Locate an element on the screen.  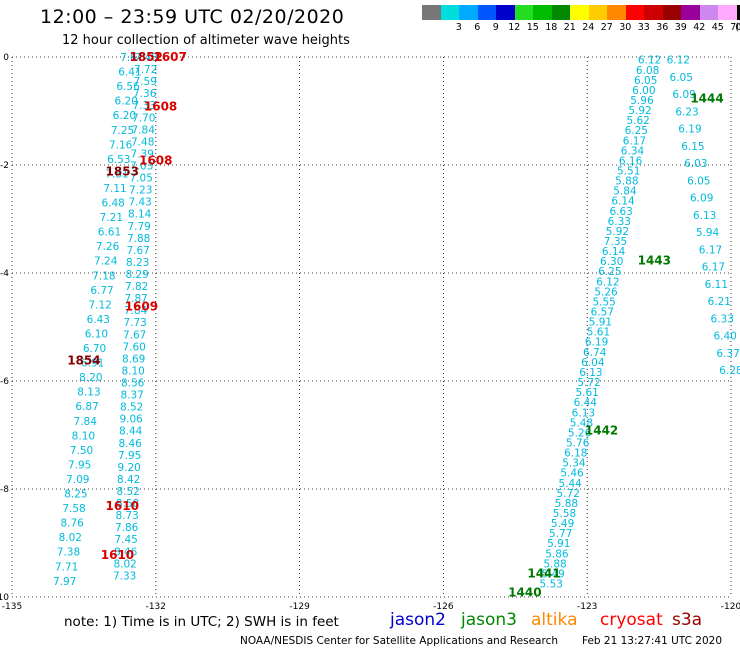
chart-title: 12:00 – 23:59 UTC 02/20/2020 is located at coordinates (192, 17).